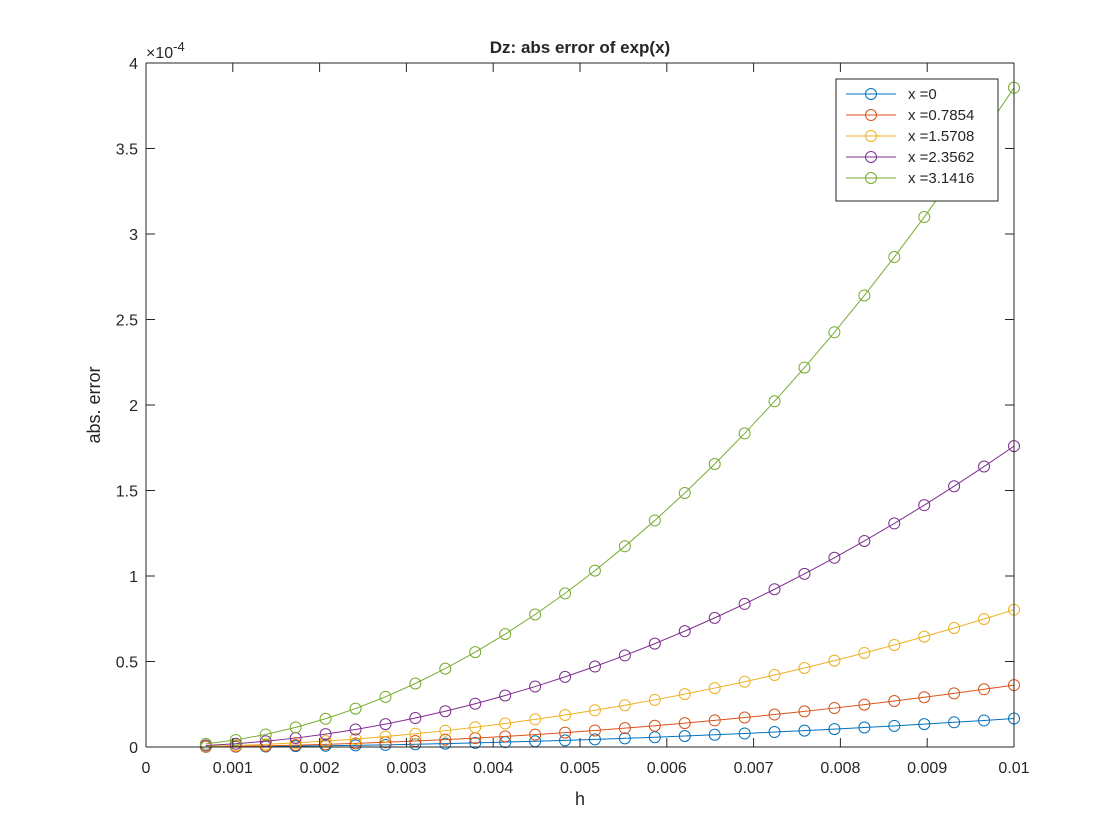 The width and height of the screenshot is (1120, 840). I want to click on legend-label: x =1.5708, so click(941, 136).